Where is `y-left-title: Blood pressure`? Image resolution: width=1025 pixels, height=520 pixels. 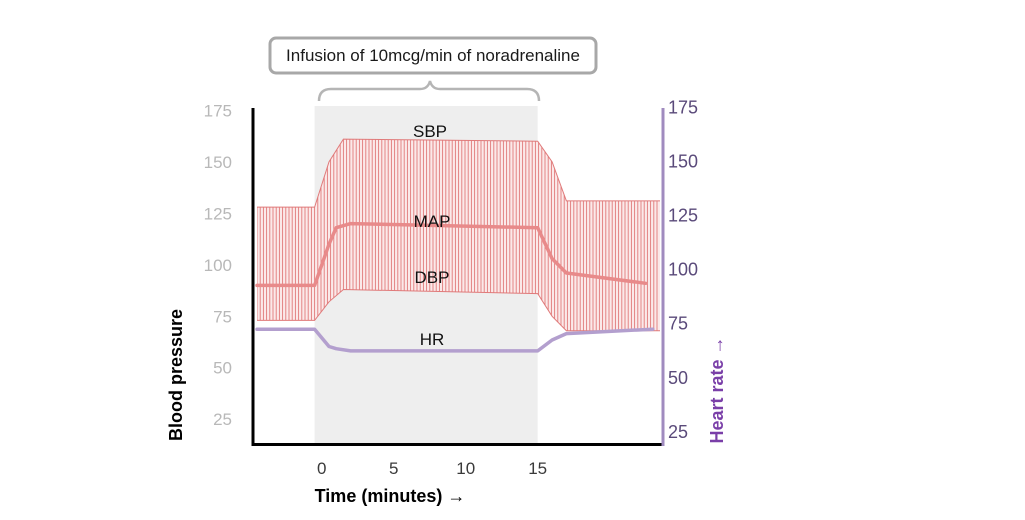
y-left-title: Blood pressure is located at coordinates (176, 375).